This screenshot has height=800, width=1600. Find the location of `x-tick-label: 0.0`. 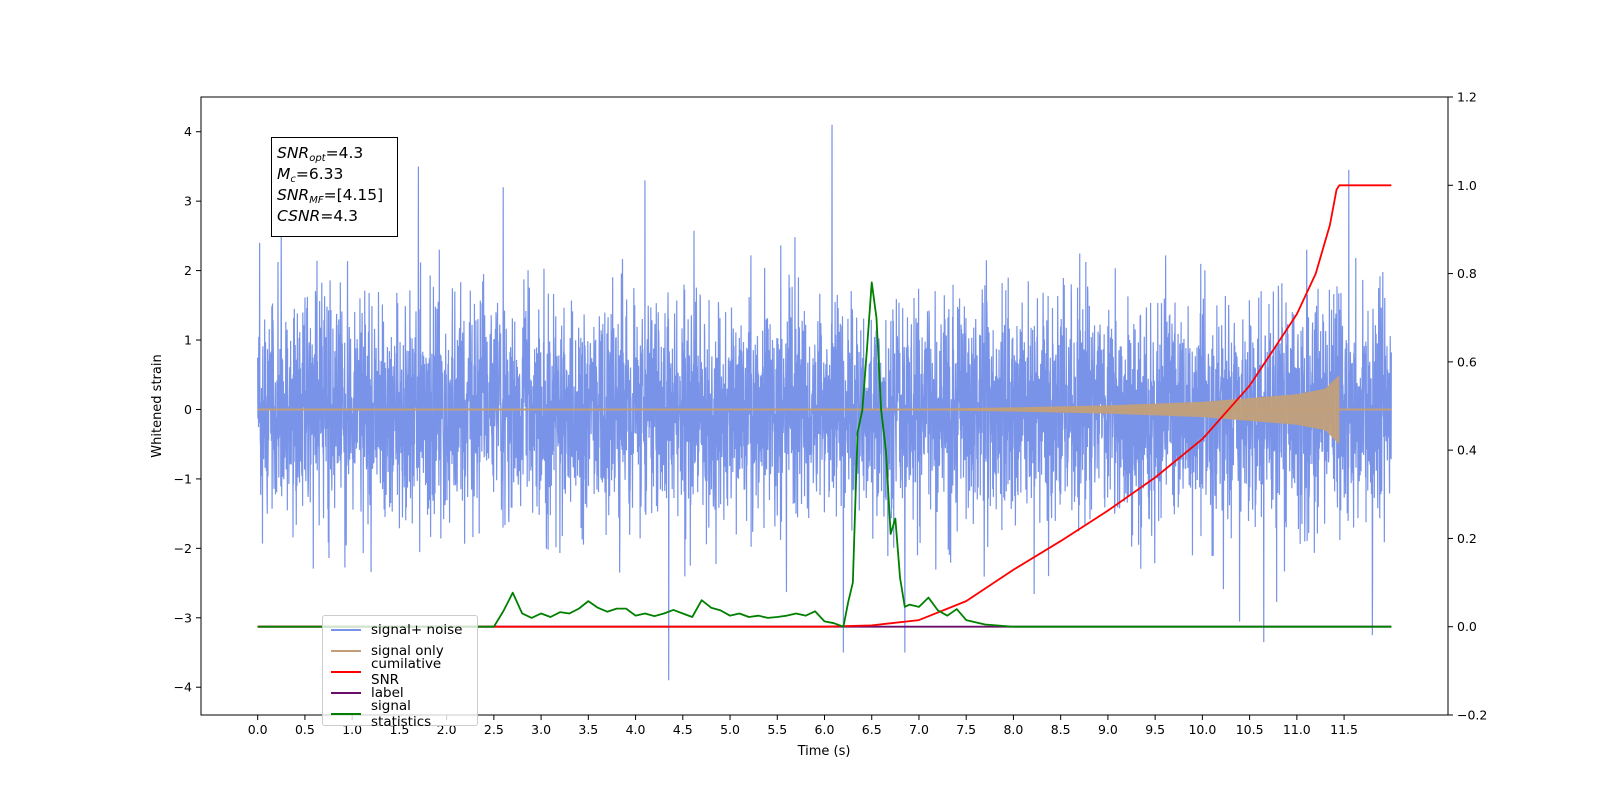

x-tick-label: 0.0 is located at coordinates (258, 729).